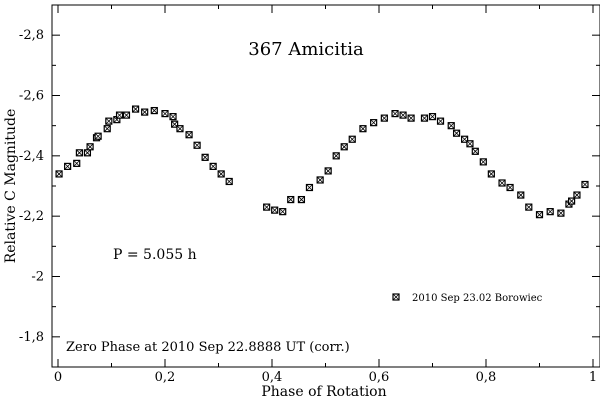  I want to click on y-tick-label: -2, so click(37, 277).